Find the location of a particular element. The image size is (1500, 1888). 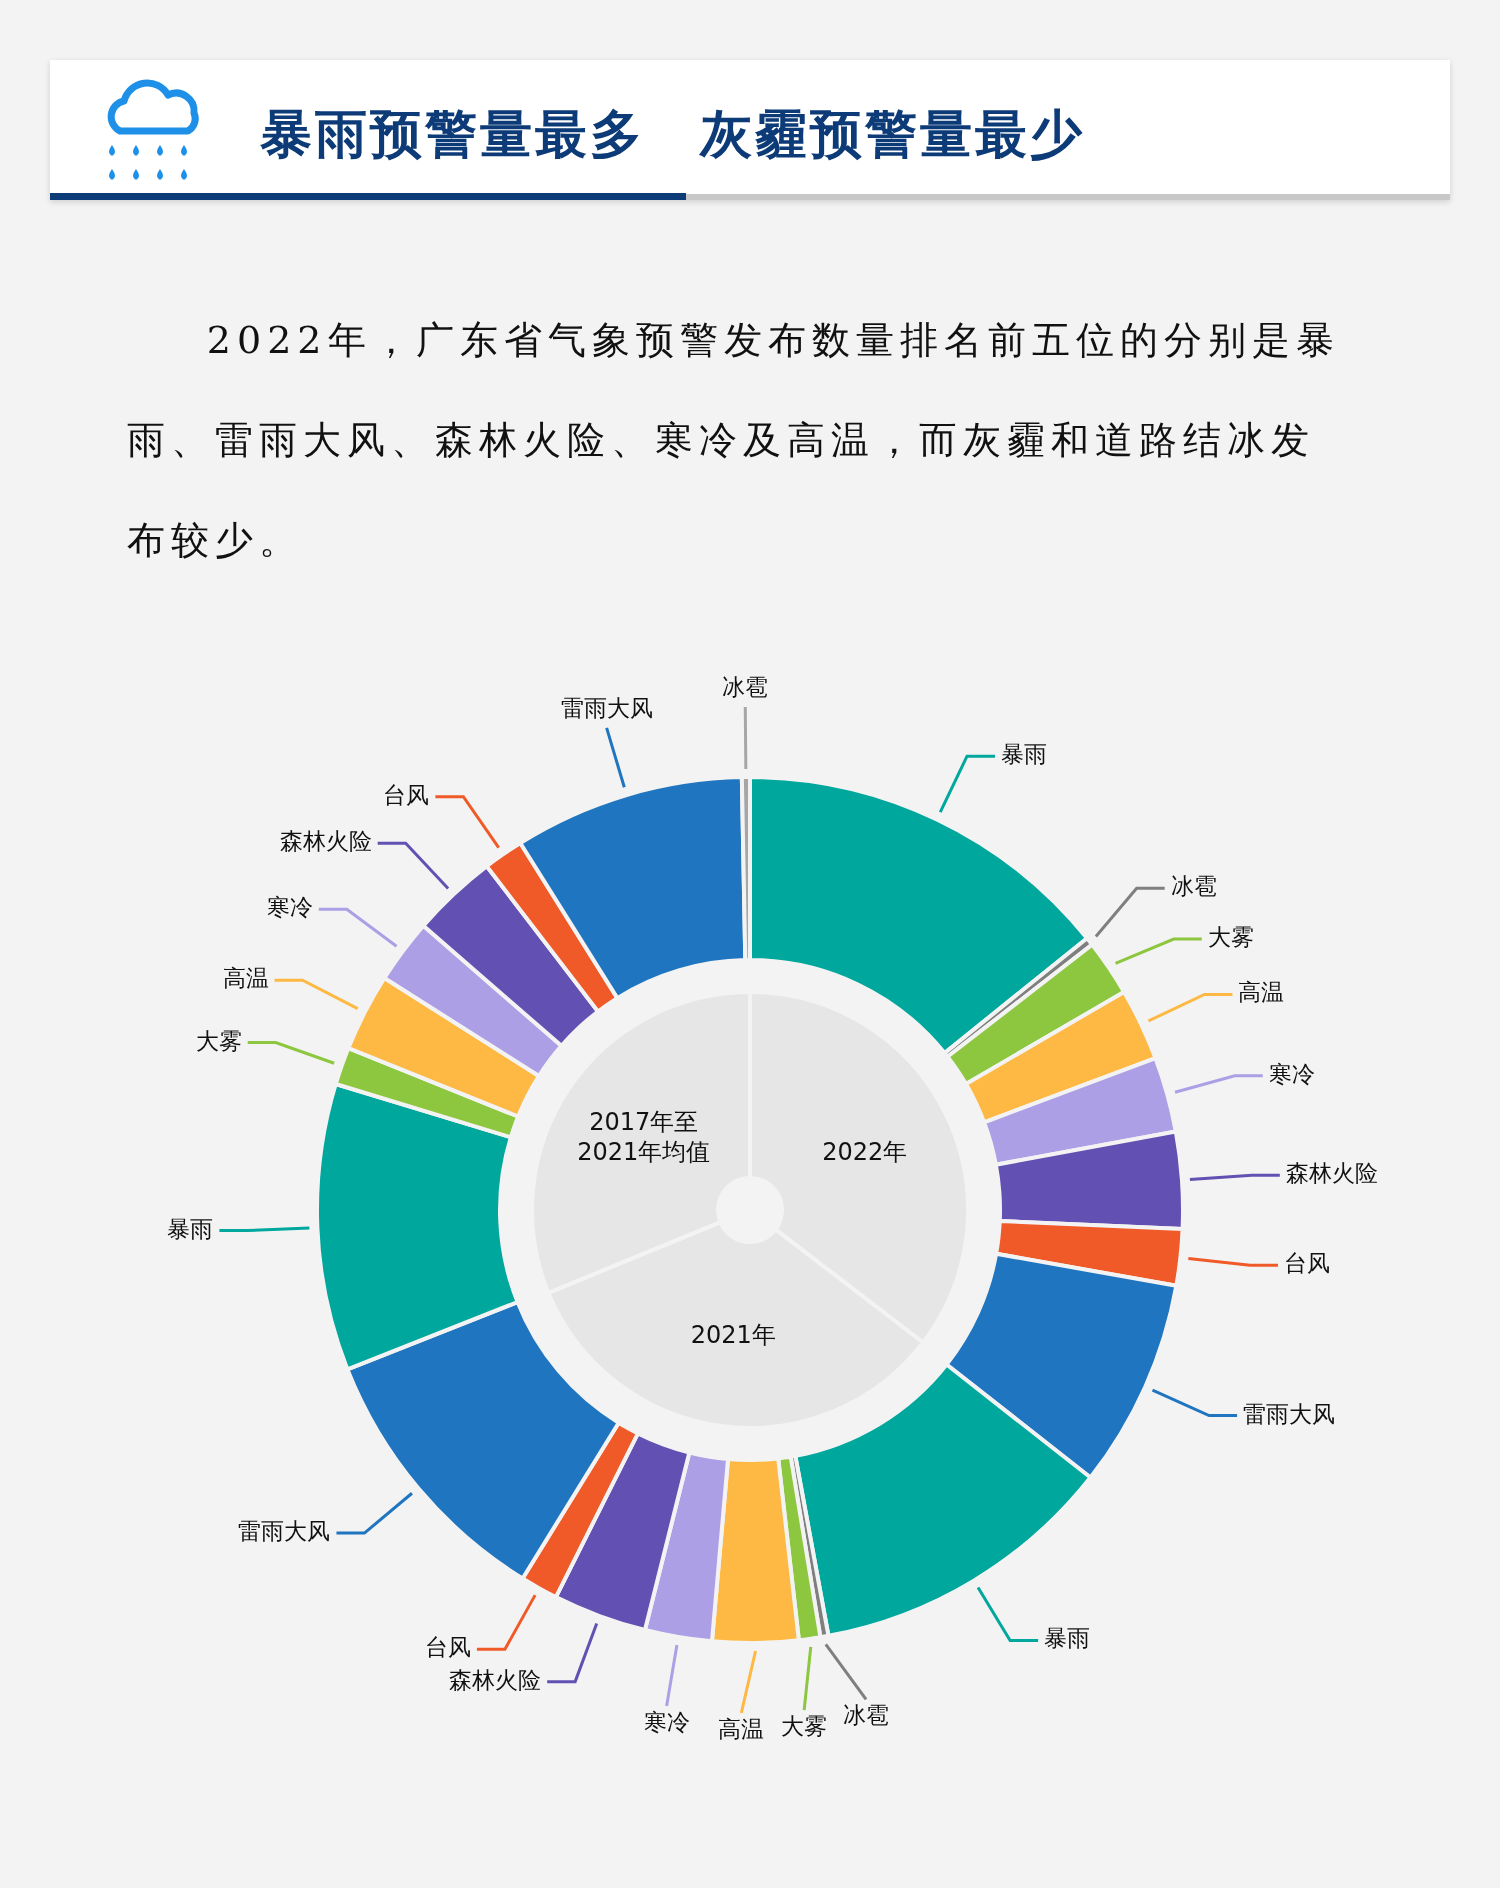

chart-title: 暴雨预警量最多 灰霾预警量最少 is located at coordinates (672, 134).